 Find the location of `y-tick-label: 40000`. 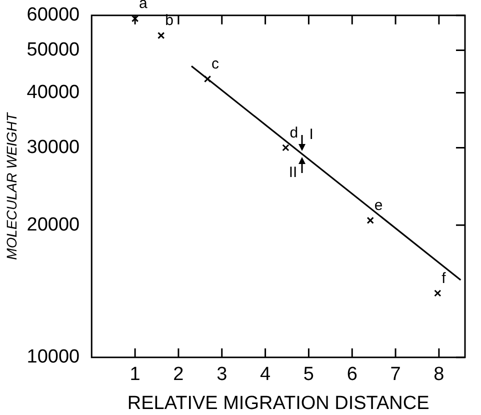

y-tick-label: 40000 is located at coordinates (53, 93).